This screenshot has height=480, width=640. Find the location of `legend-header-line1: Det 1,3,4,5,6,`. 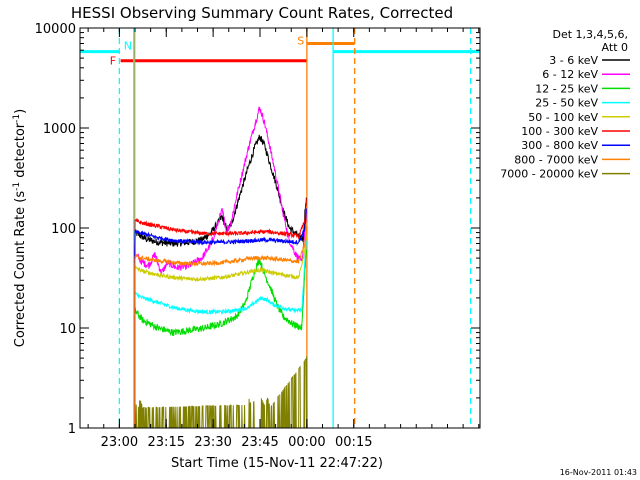

legend-header-line1: Det 1,3,4,5,6, is located at coordinates (590, 34).